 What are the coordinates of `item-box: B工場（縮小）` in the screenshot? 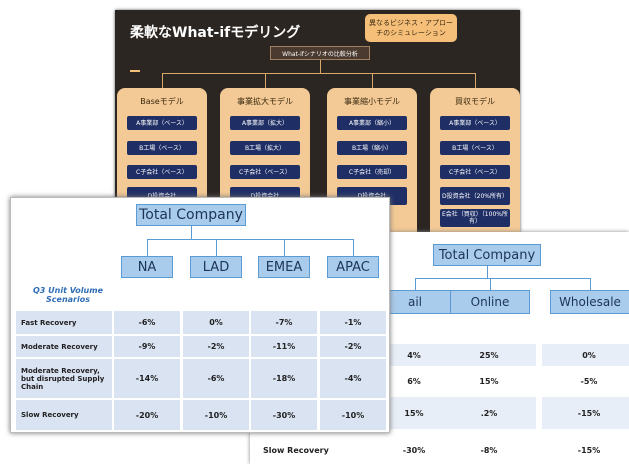 It's located at (372, 148).